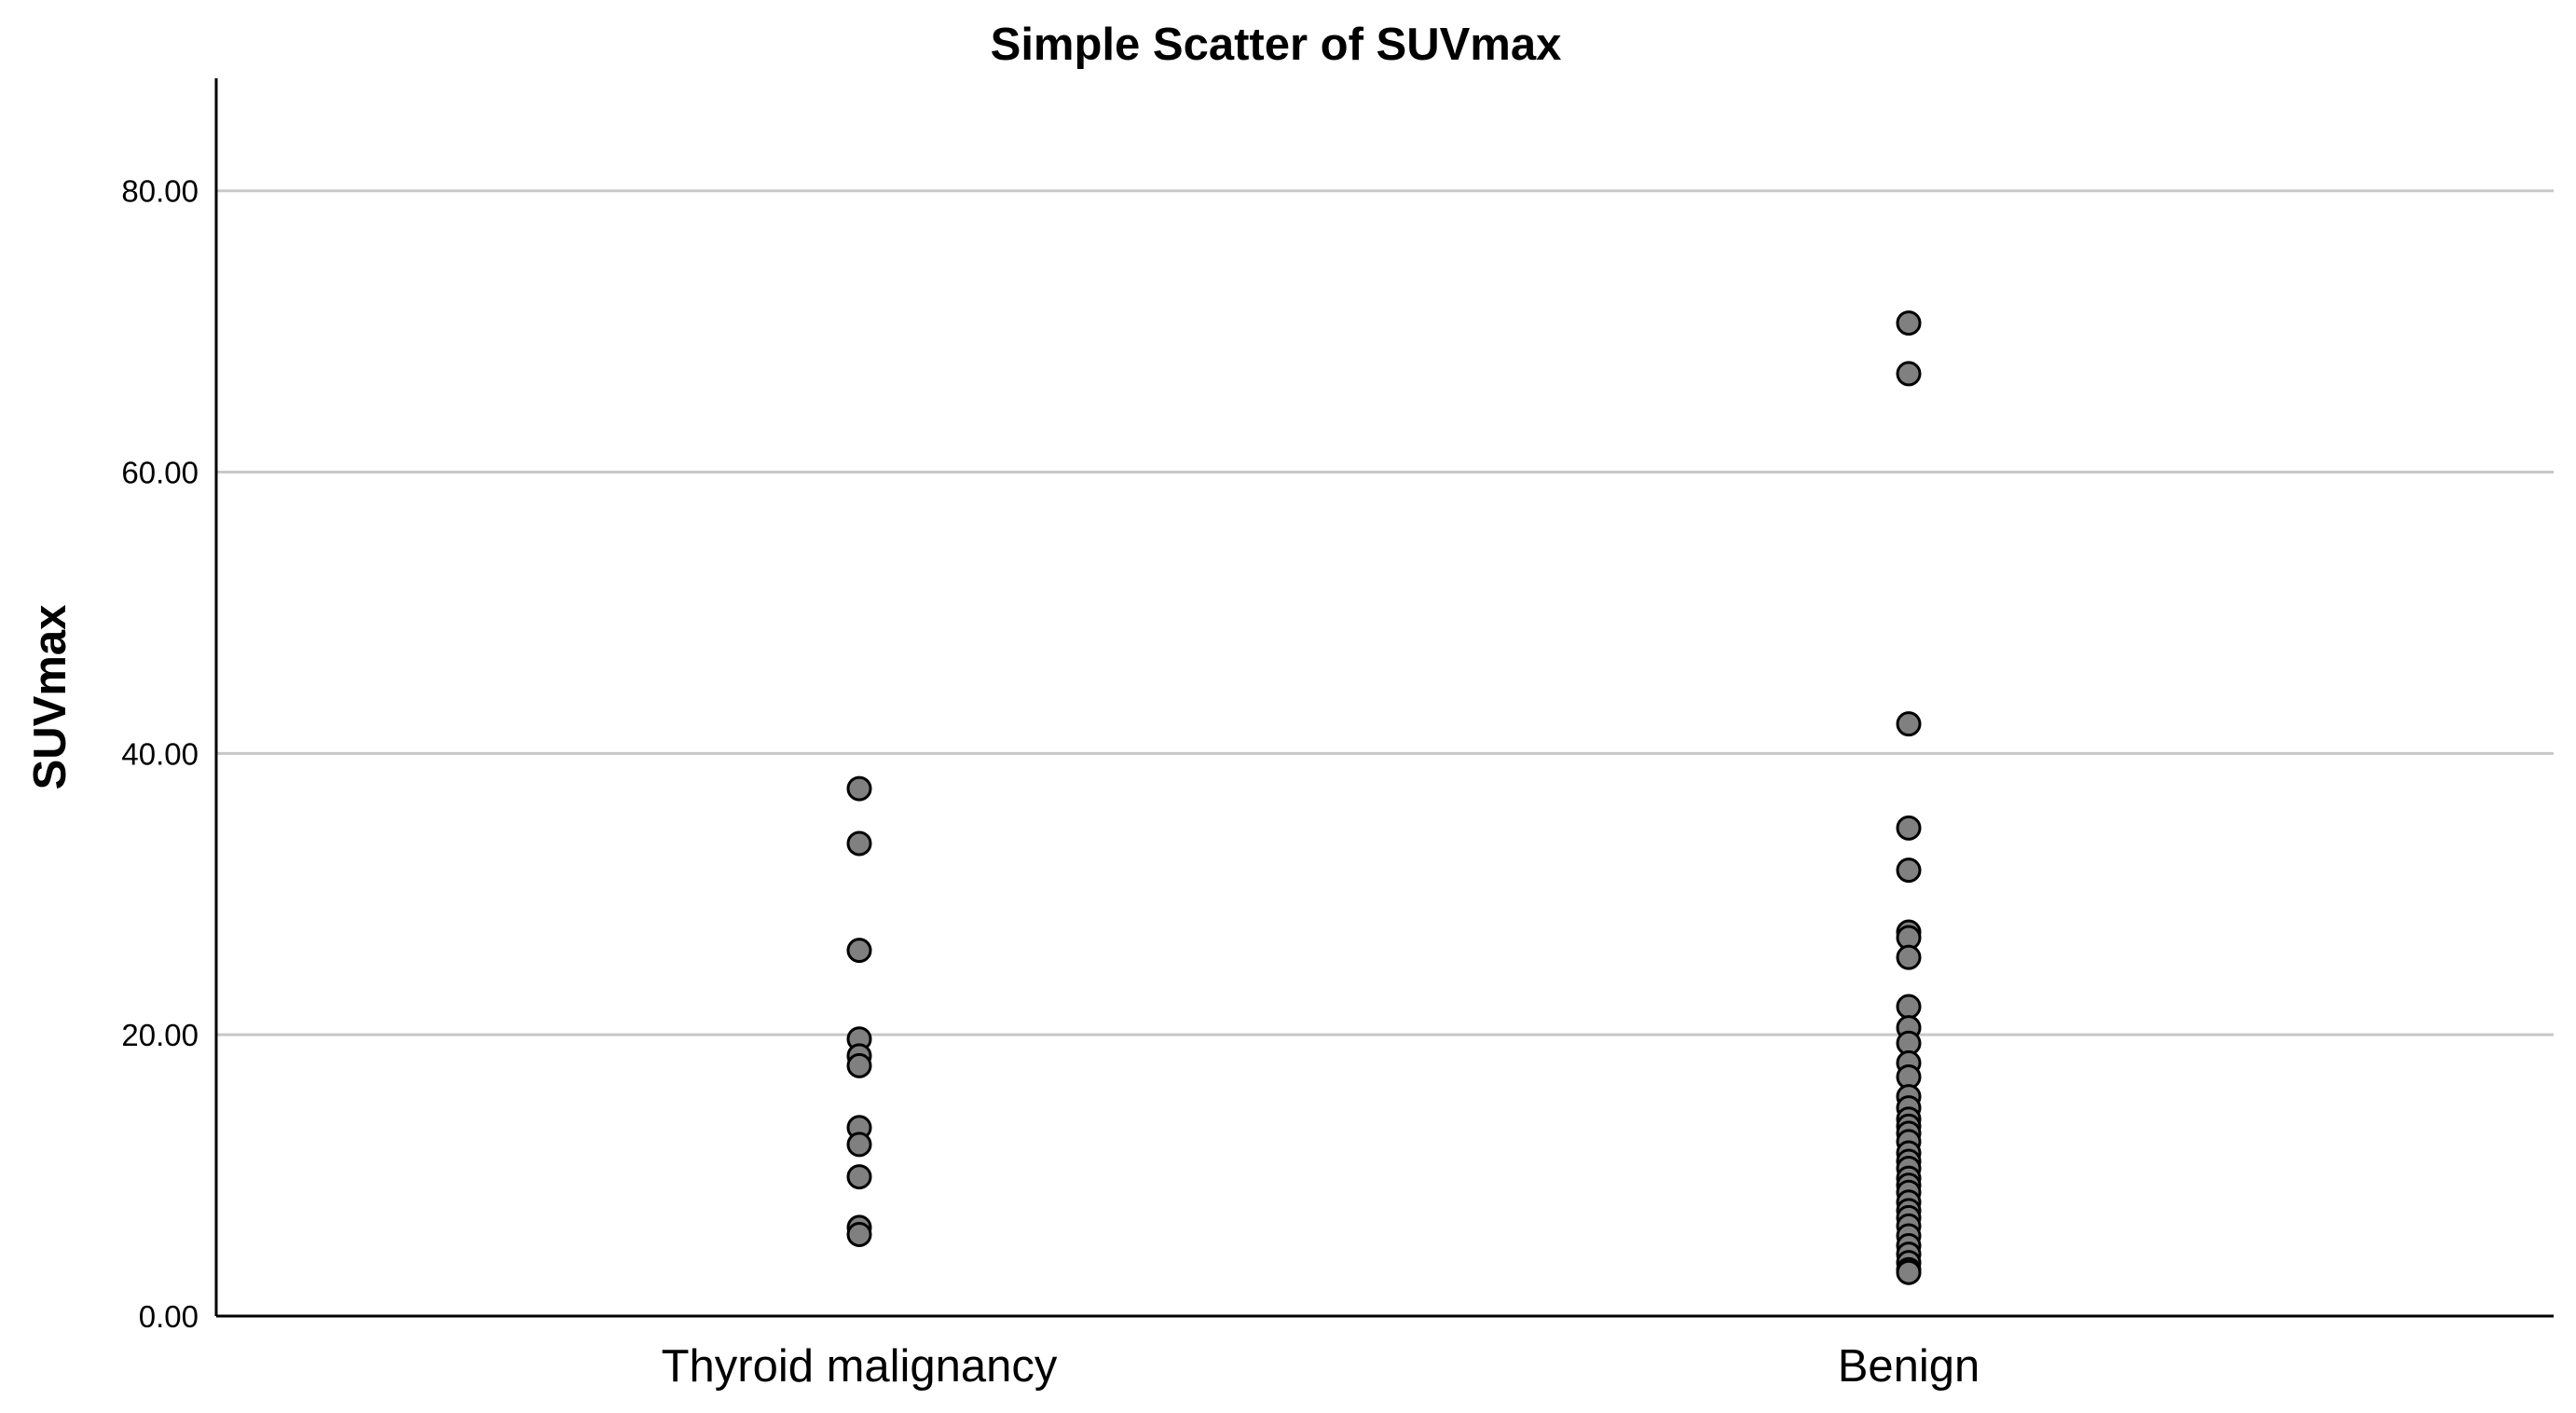 The image size is (2576, 1413). I want to click on x-tick-label: Benign, so click(1909, 1367).